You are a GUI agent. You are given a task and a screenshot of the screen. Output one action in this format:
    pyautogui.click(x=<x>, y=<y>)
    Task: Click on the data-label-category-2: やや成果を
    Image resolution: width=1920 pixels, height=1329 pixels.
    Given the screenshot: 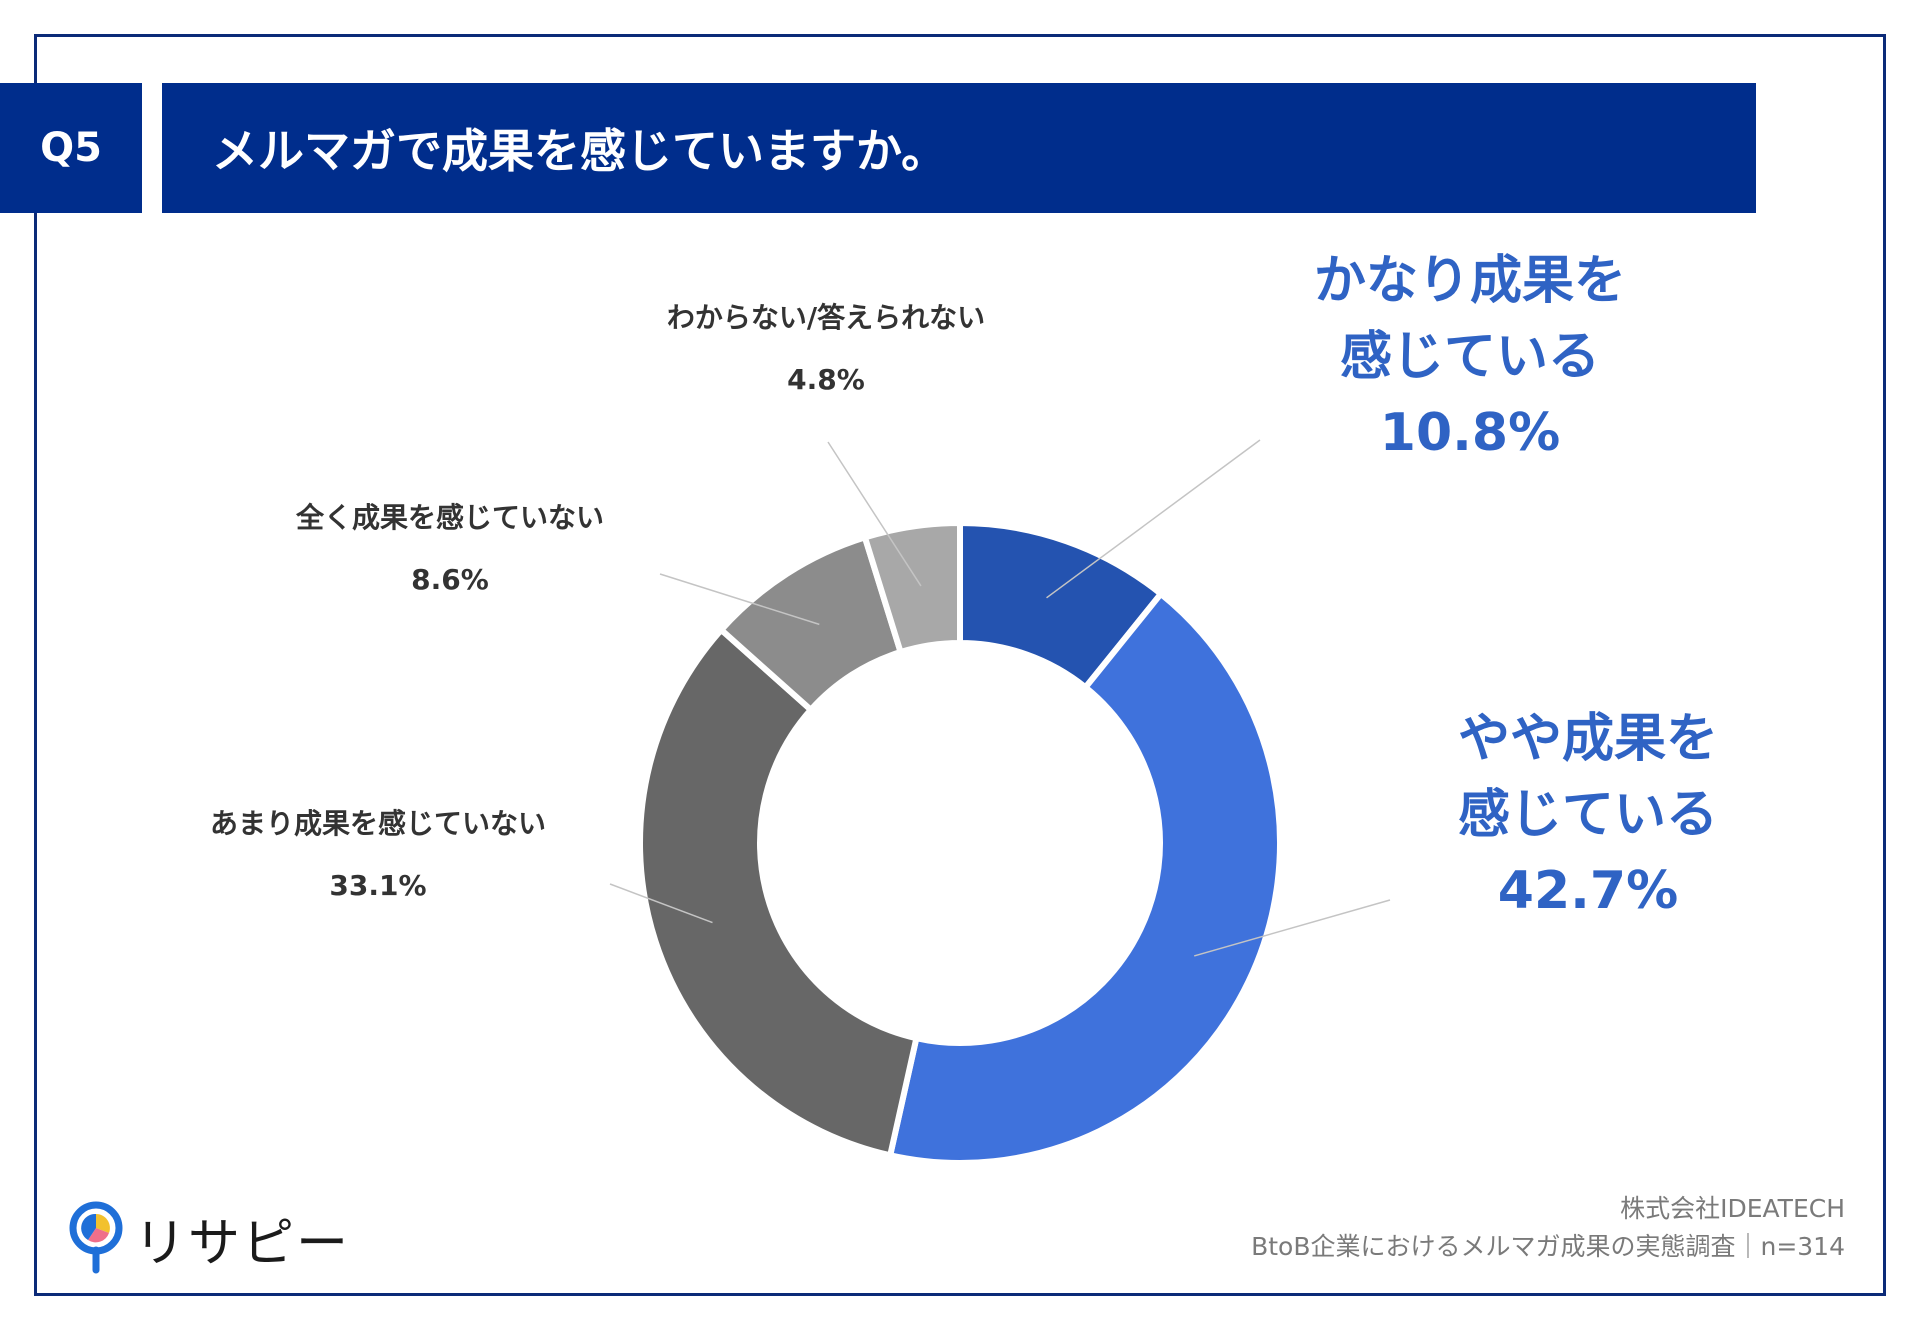 What is the action you would take?
    pyautogui.click(x=1588, y=739)
    